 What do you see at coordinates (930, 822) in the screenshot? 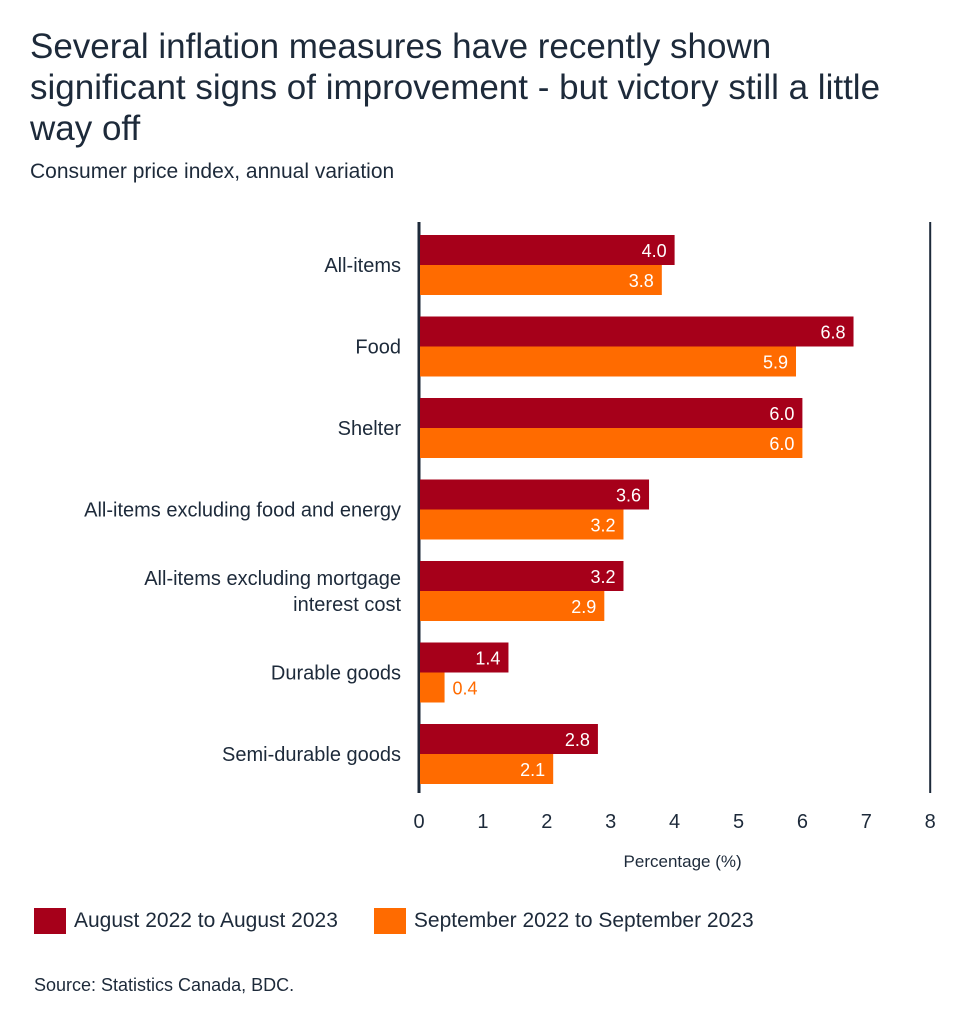
I see `x-tick-label: 8` at bounding box center [930, 822].